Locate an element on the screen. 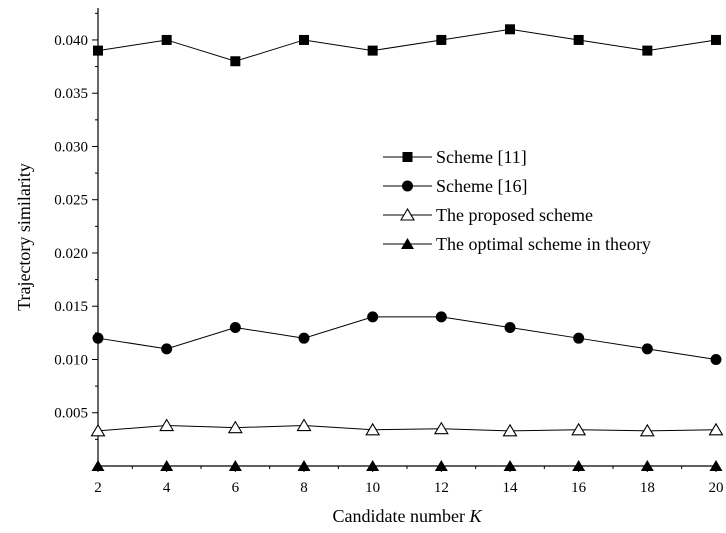 Image resolution: width=726 pixels, height=533 pixels. x-tick-label: 20 is located at coordinates (716, 488).